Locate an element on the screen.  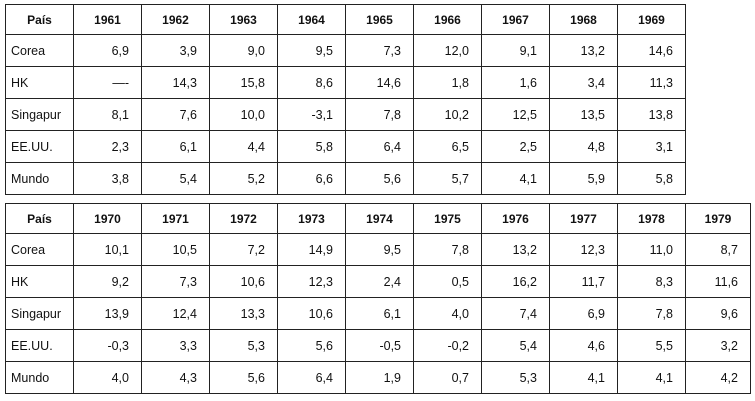
value-cell: 8,1 is located at coordinates (107, 114).